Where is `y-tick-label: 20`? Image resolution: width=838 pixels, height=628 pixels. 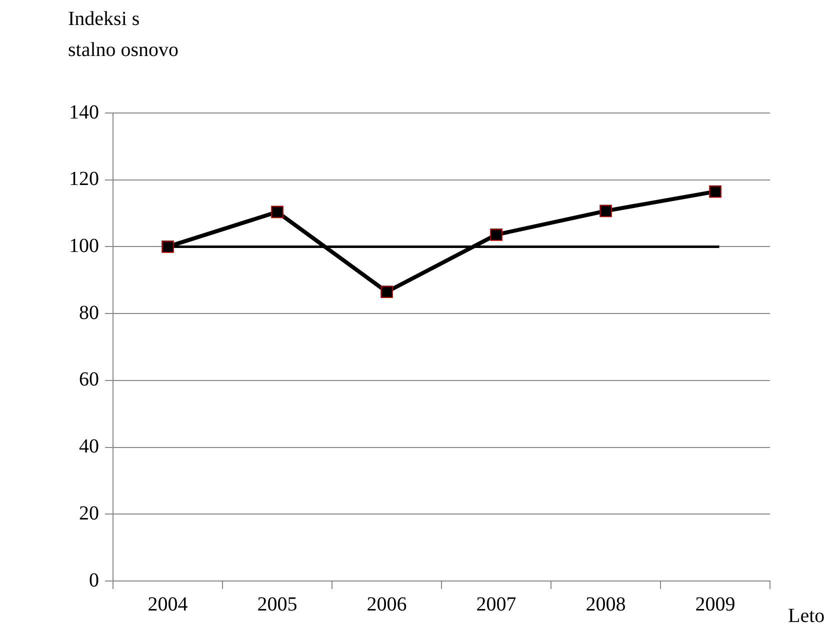 y-tick-label: 20 is located at coordinates (89, 513).